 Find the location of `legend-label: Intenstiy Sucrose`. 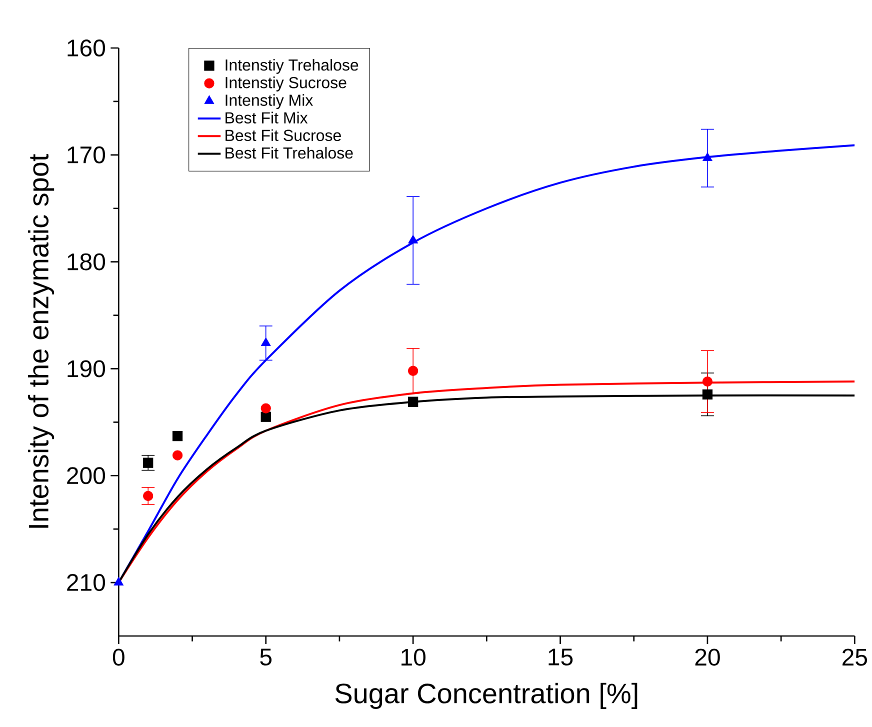

legend-label: Intenstiy Sucrose is located at coordinates (286, 84).